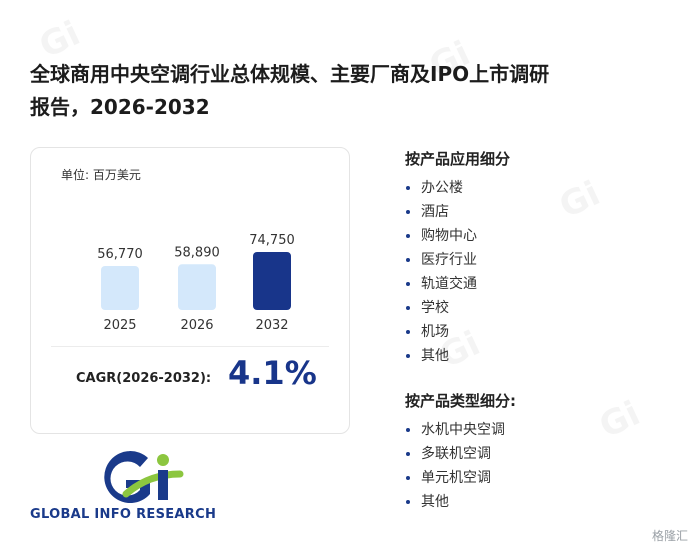 This screenshot has width=700, height=550. Describe the element at coordinates (190, 346) in the screenshot. I see `divider` at that location.